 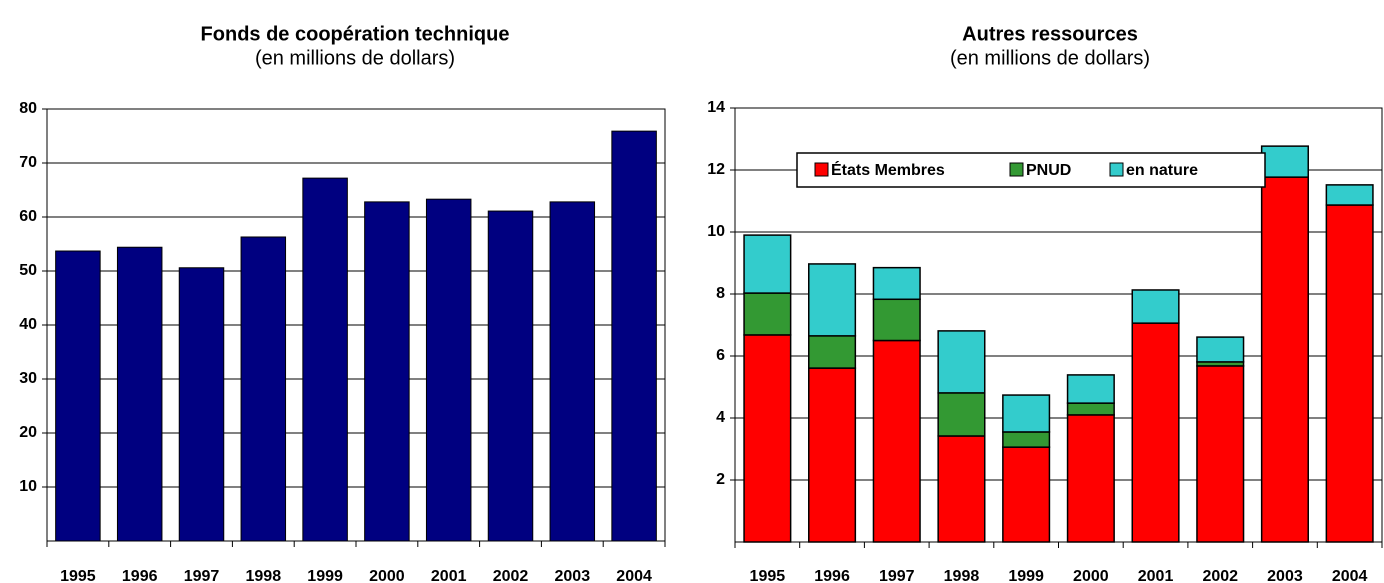 I want to click on y-tick-label: 6, so click(x=720, y=355).